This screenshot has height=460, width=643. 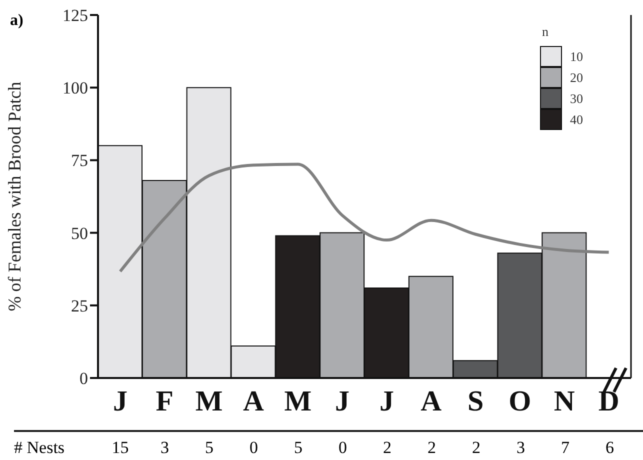 What do you see at coordinates (17, 21) in the screenshot?
I see `text: a)` at bounding box center [17, 21].